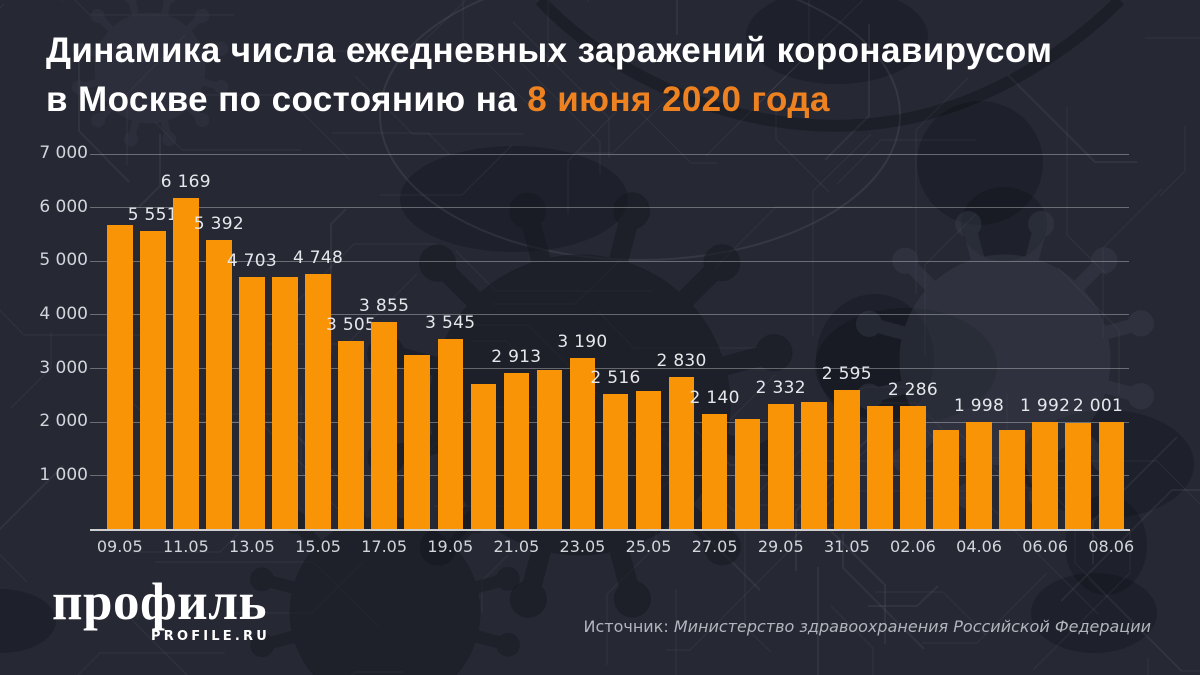 This screenshot has height=675, width=1200. What do you see at coordinates (979, 546) in the screenshot?
I see `x-tick-label: 04.06` at bounding box center [979, 546].